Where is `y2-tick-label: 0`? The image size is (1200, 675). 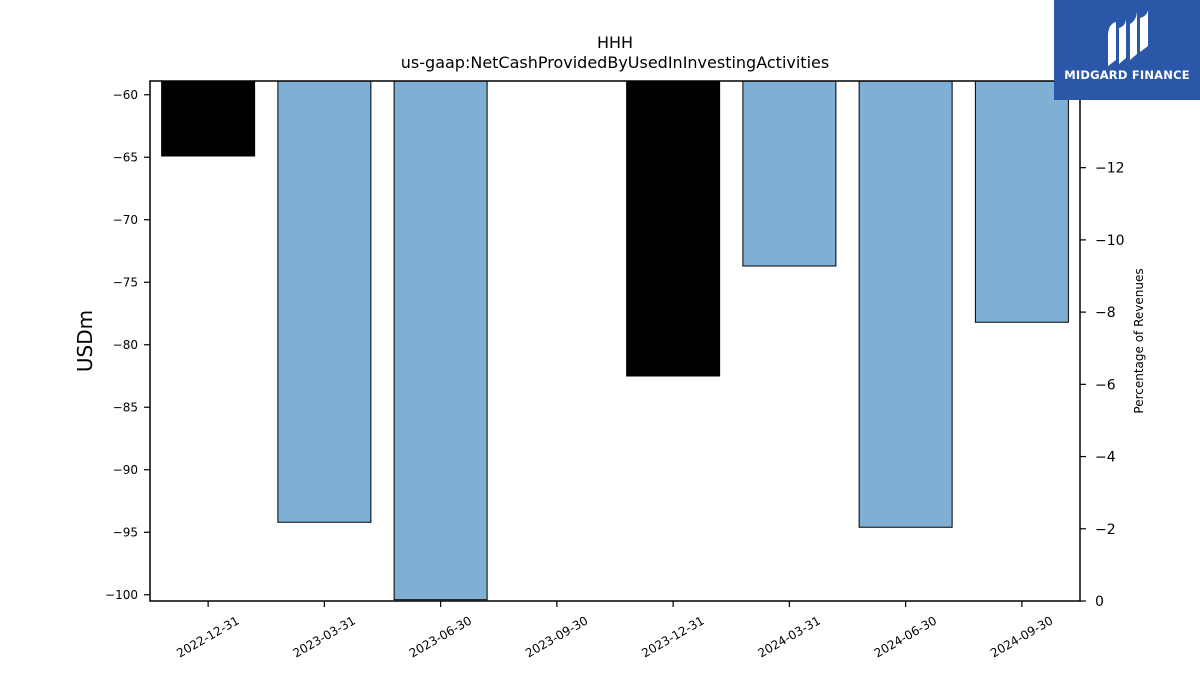 y2-tick-label: 0 is located at coordinates (1099, 602).